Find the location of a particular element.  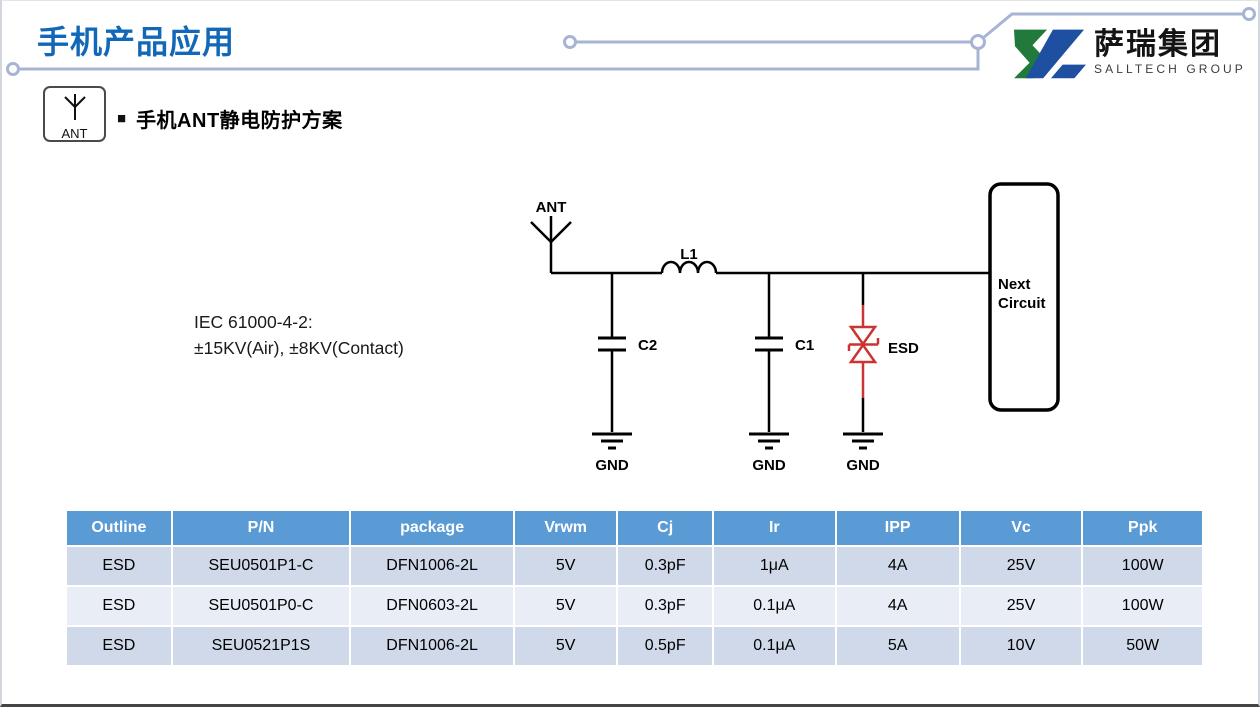

section-heading-text: 手机ANT静电防护方案 is located at coordinates (239, 121).